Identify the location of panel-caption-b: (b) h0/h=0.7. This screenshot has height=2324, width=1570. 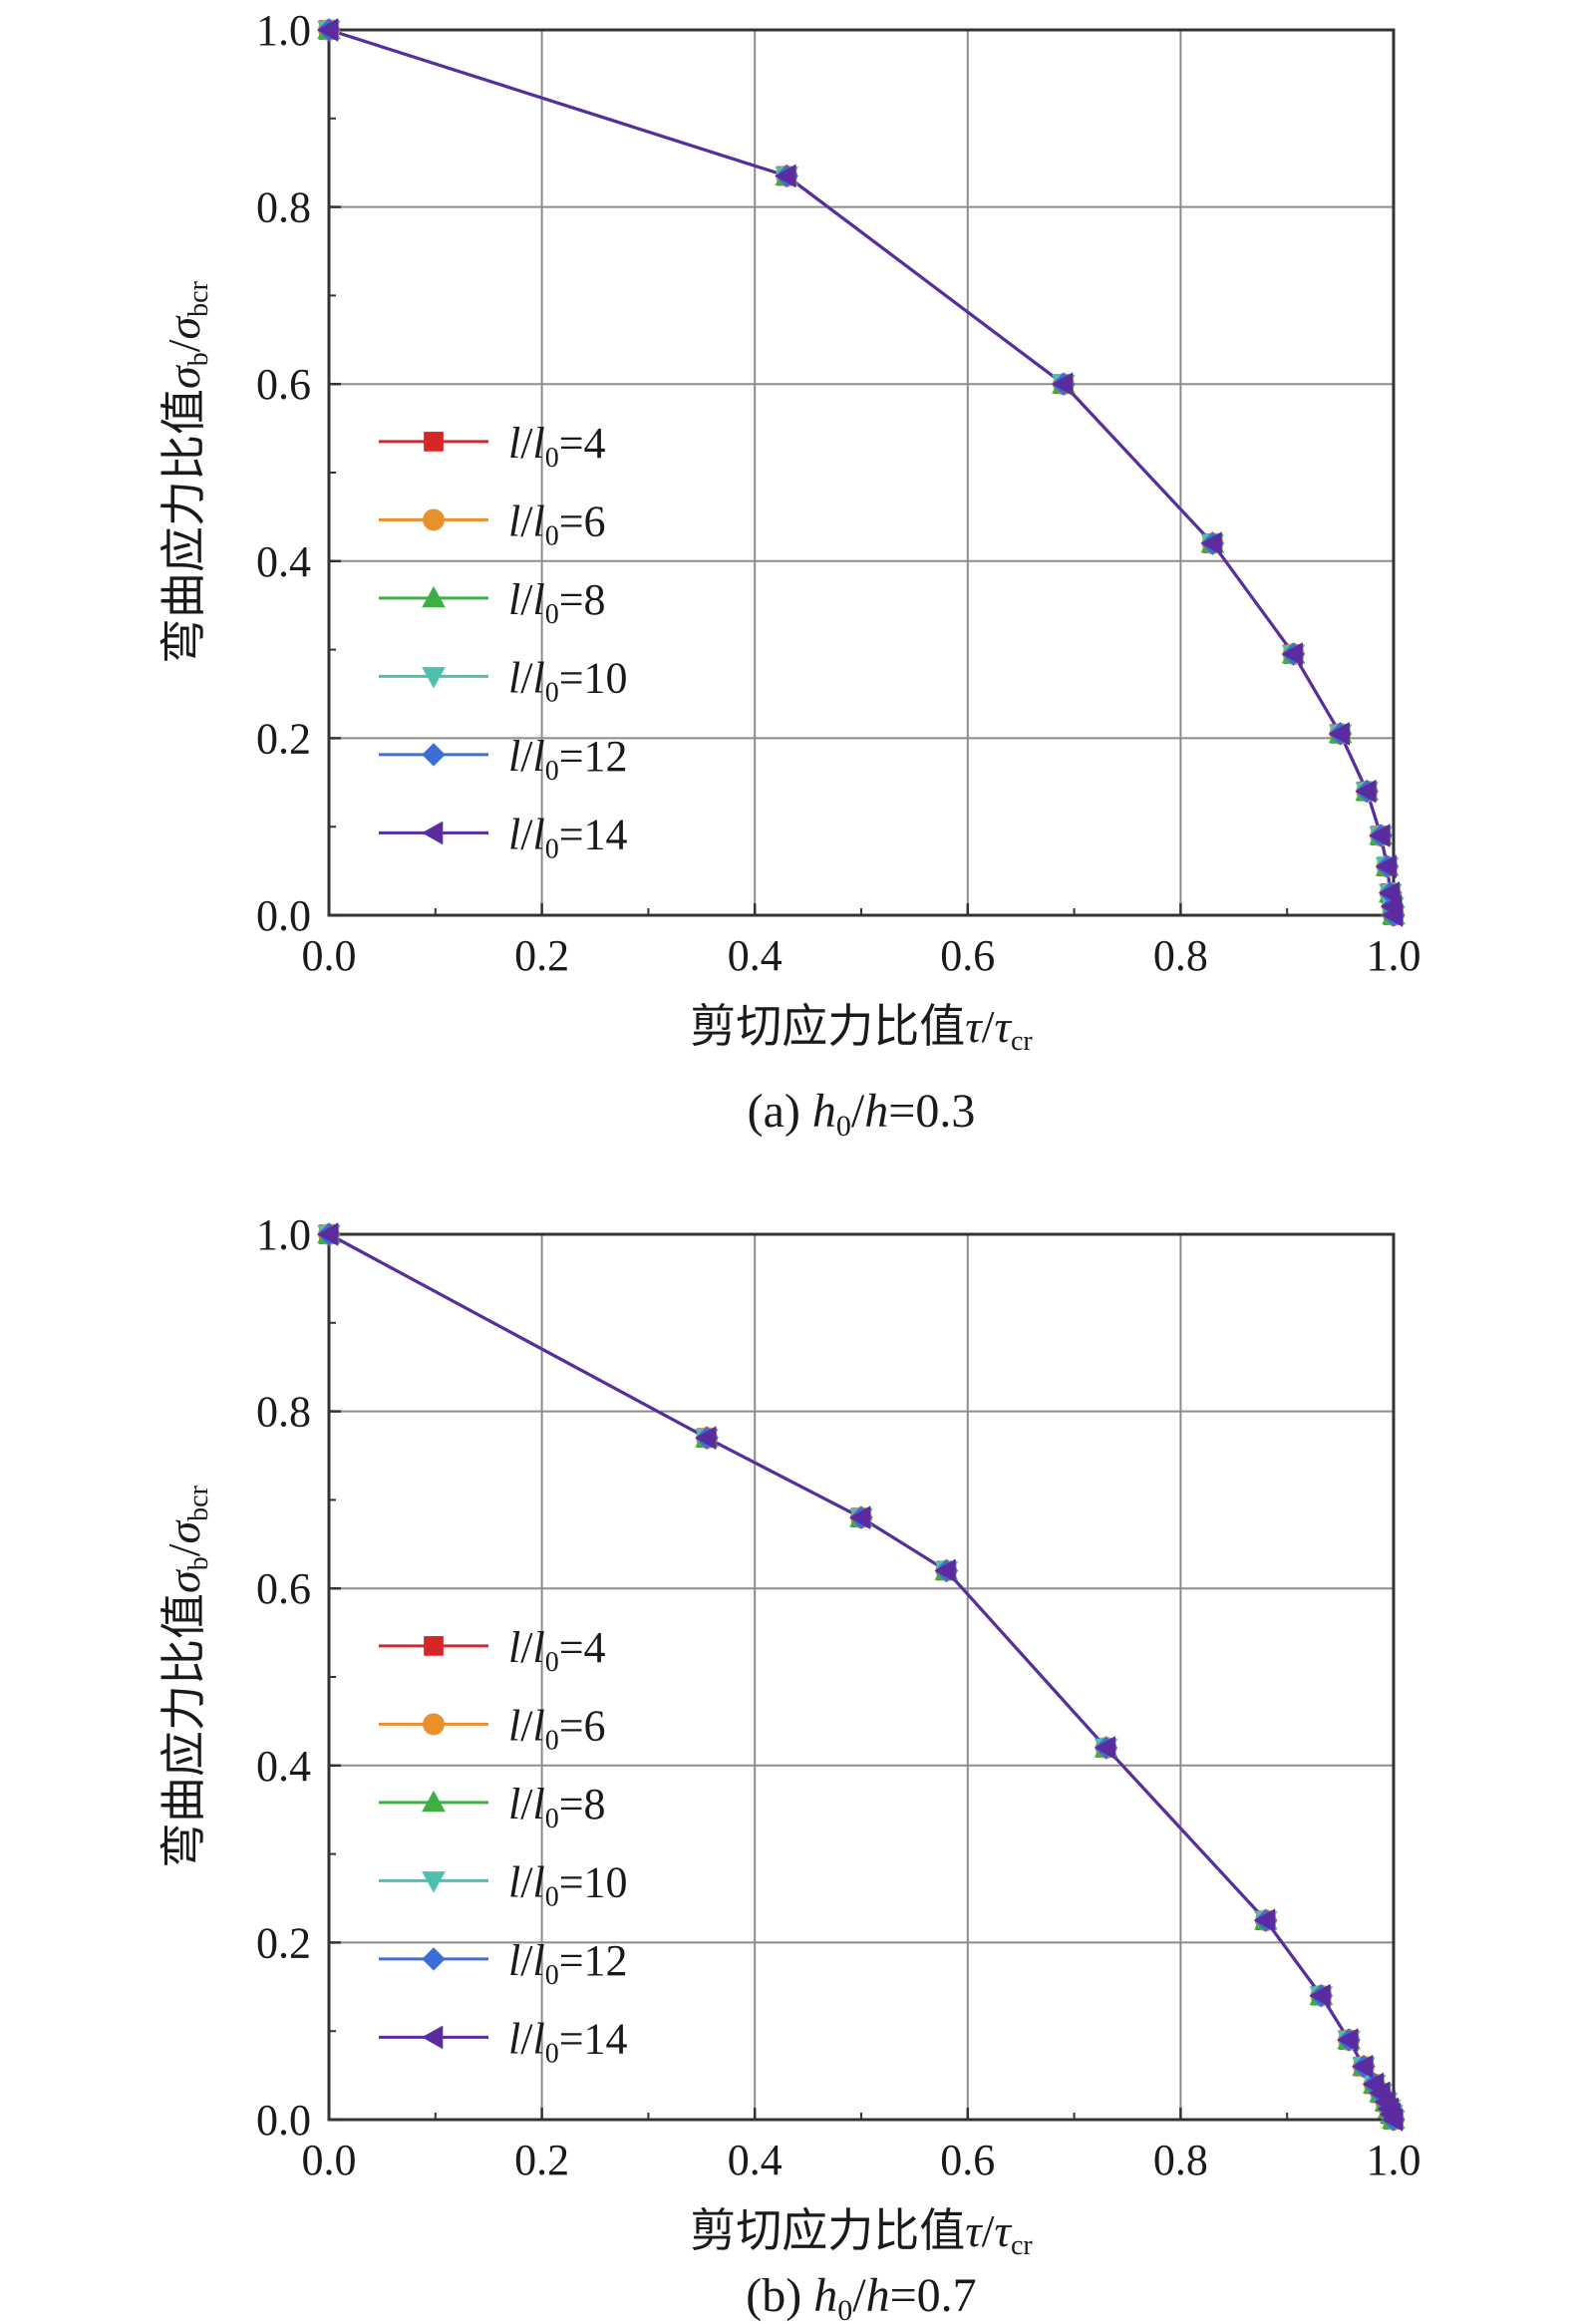
(861, 2296).